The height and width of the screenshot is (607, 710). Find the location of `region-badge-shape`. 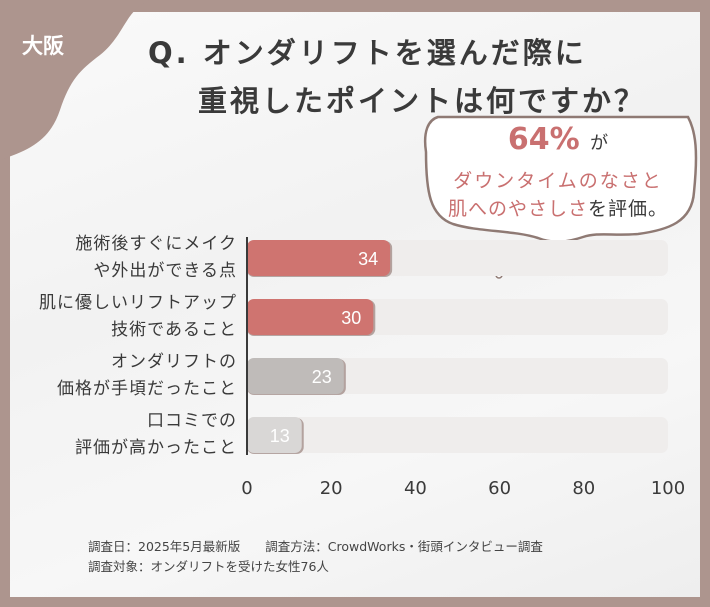

region-badge-shape is located at coordinates (75, 80).